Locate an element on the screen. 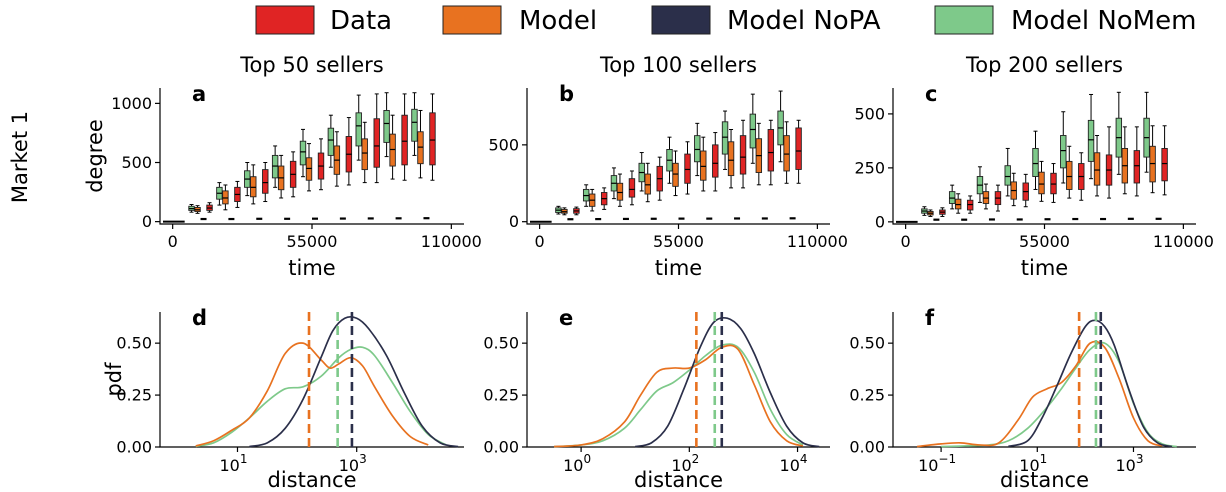  panel-letter: d is located at coordinates (199, 318).